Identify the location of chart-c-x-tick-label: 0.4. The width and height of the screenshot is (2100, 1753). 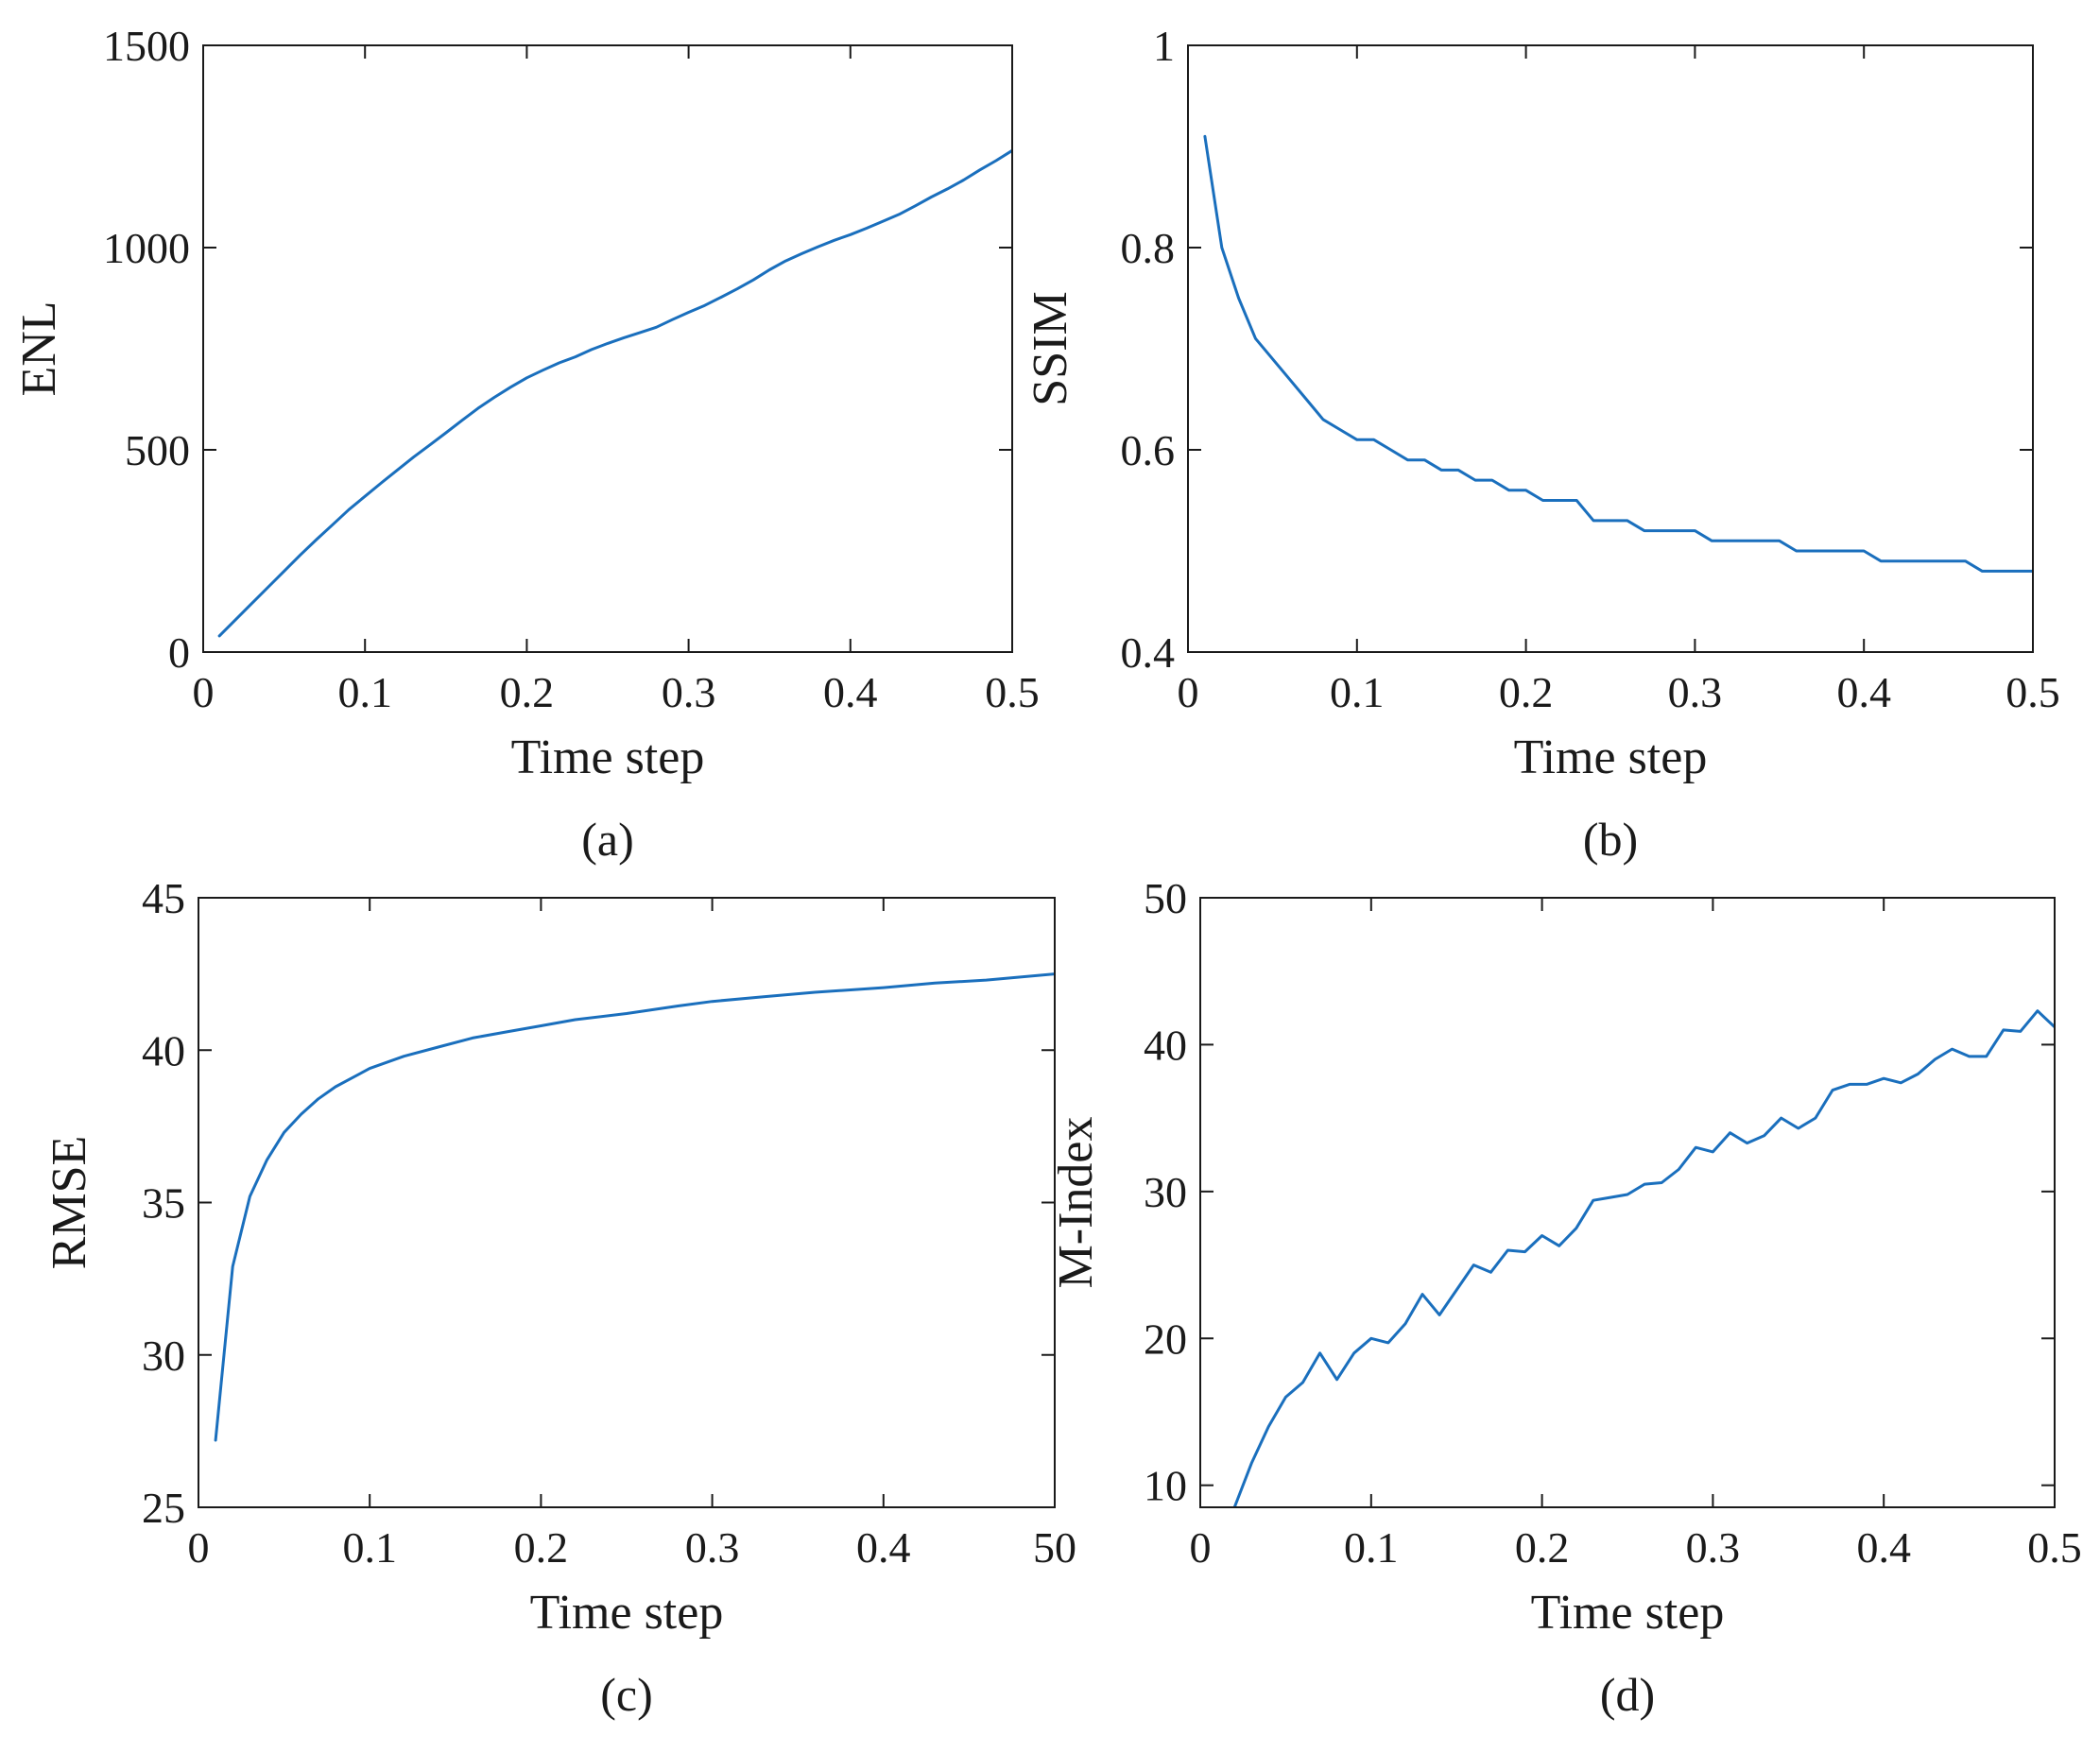
(883, 1548).